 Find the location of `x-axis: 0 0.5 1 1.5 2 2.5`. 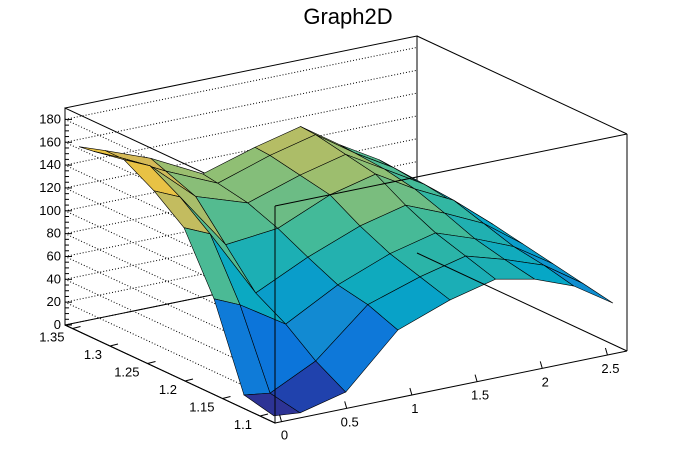

x-axis: 0 0.5 1 1.5 2 2.5 is located at coordinates (449, 395).